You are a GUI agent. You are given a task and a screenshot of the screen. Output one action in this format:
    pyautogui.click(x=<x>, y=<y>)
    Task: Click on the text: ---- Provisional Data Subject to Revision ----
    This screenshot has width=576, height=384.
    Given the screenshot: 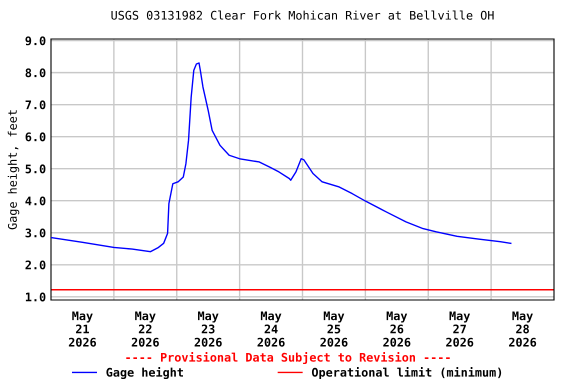 What is the action you would take?
    pyautogui.click(x=288, y=358)
    